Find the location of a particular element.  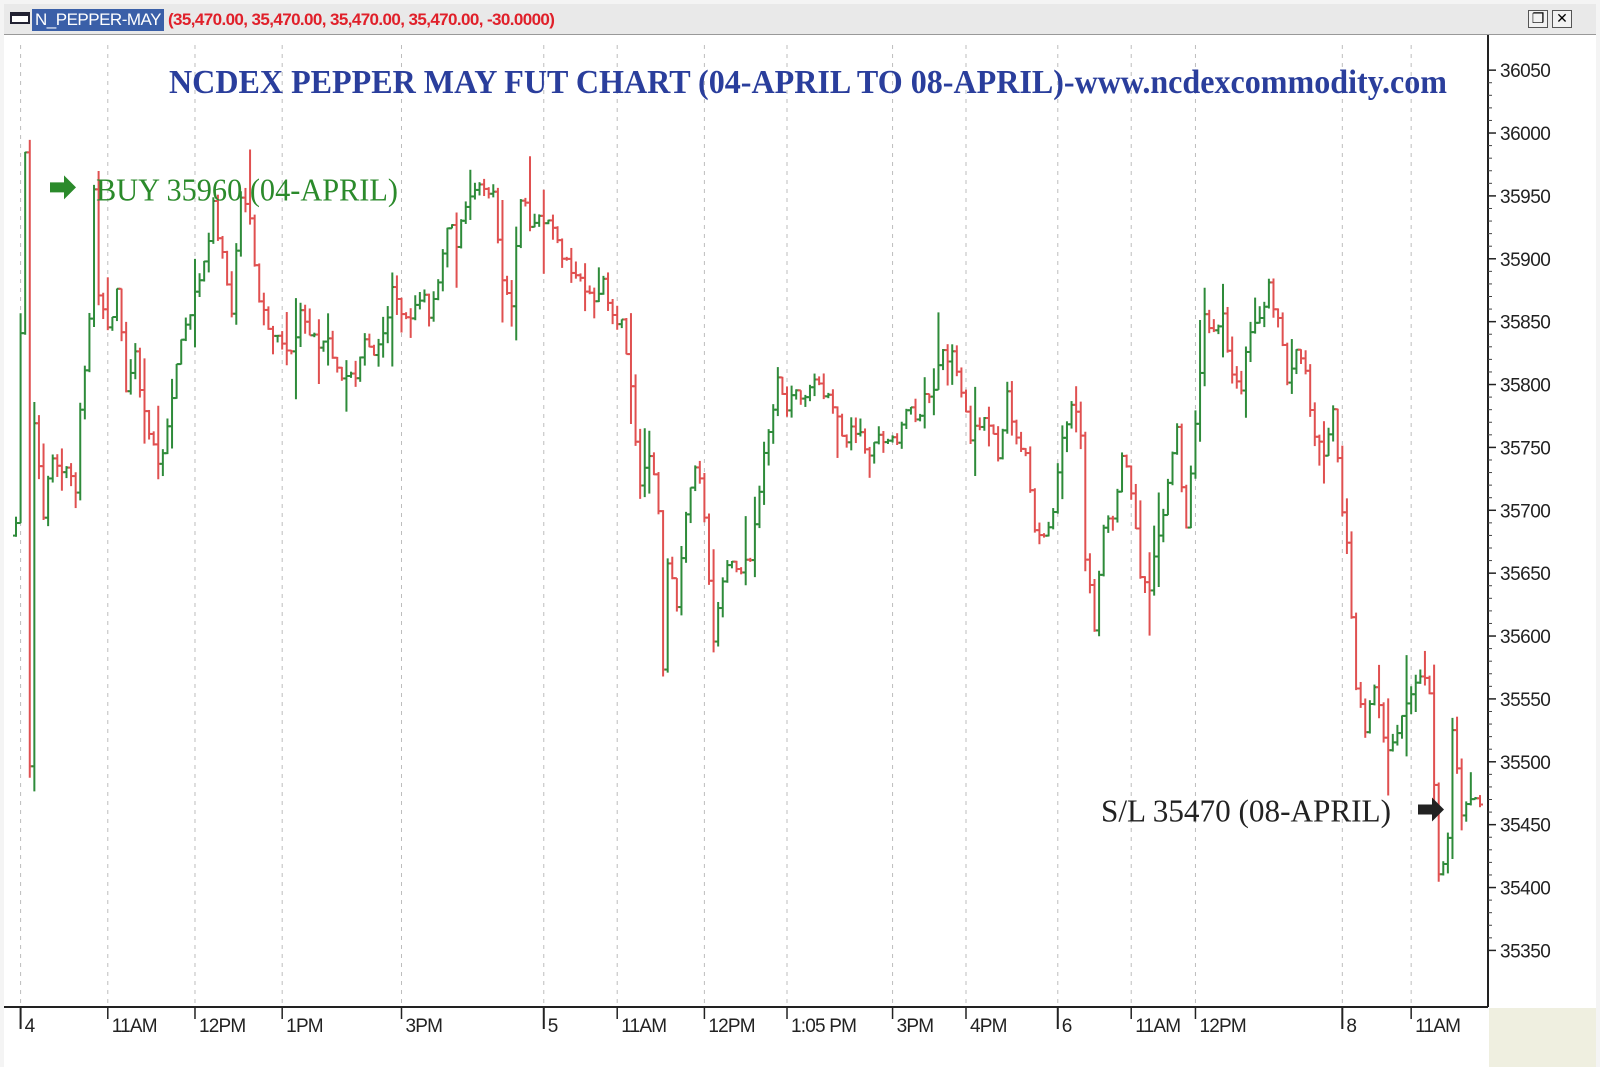

symbol-name: N_PEPPER-MAY is located at coordinates (98, 20).